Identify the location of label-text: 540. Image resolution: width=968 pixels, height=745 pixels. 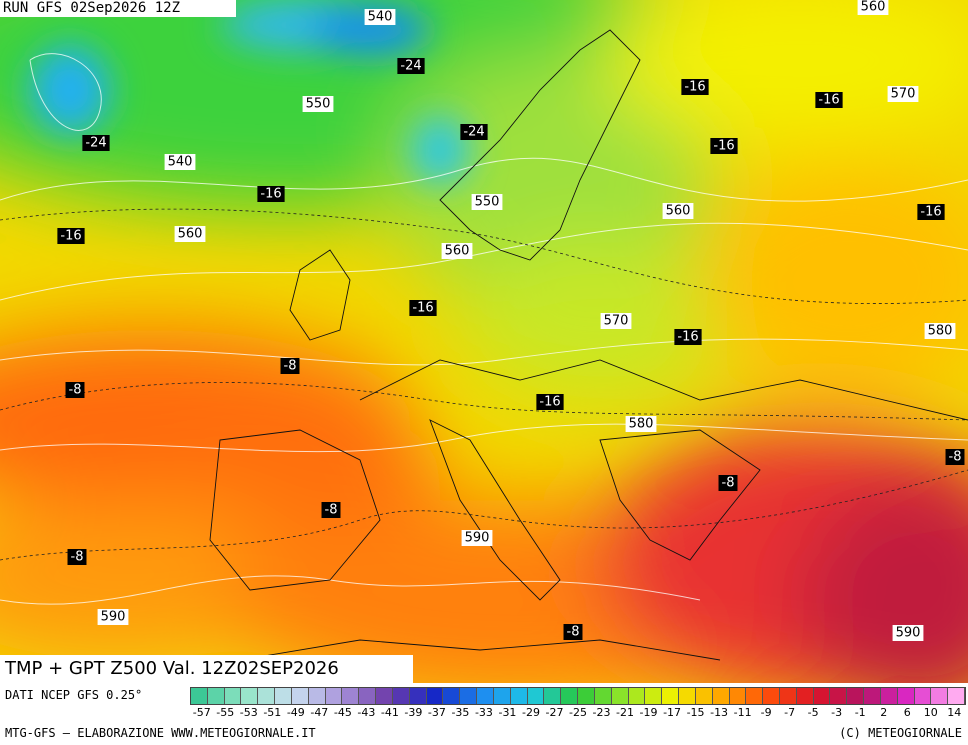
(180, 162).